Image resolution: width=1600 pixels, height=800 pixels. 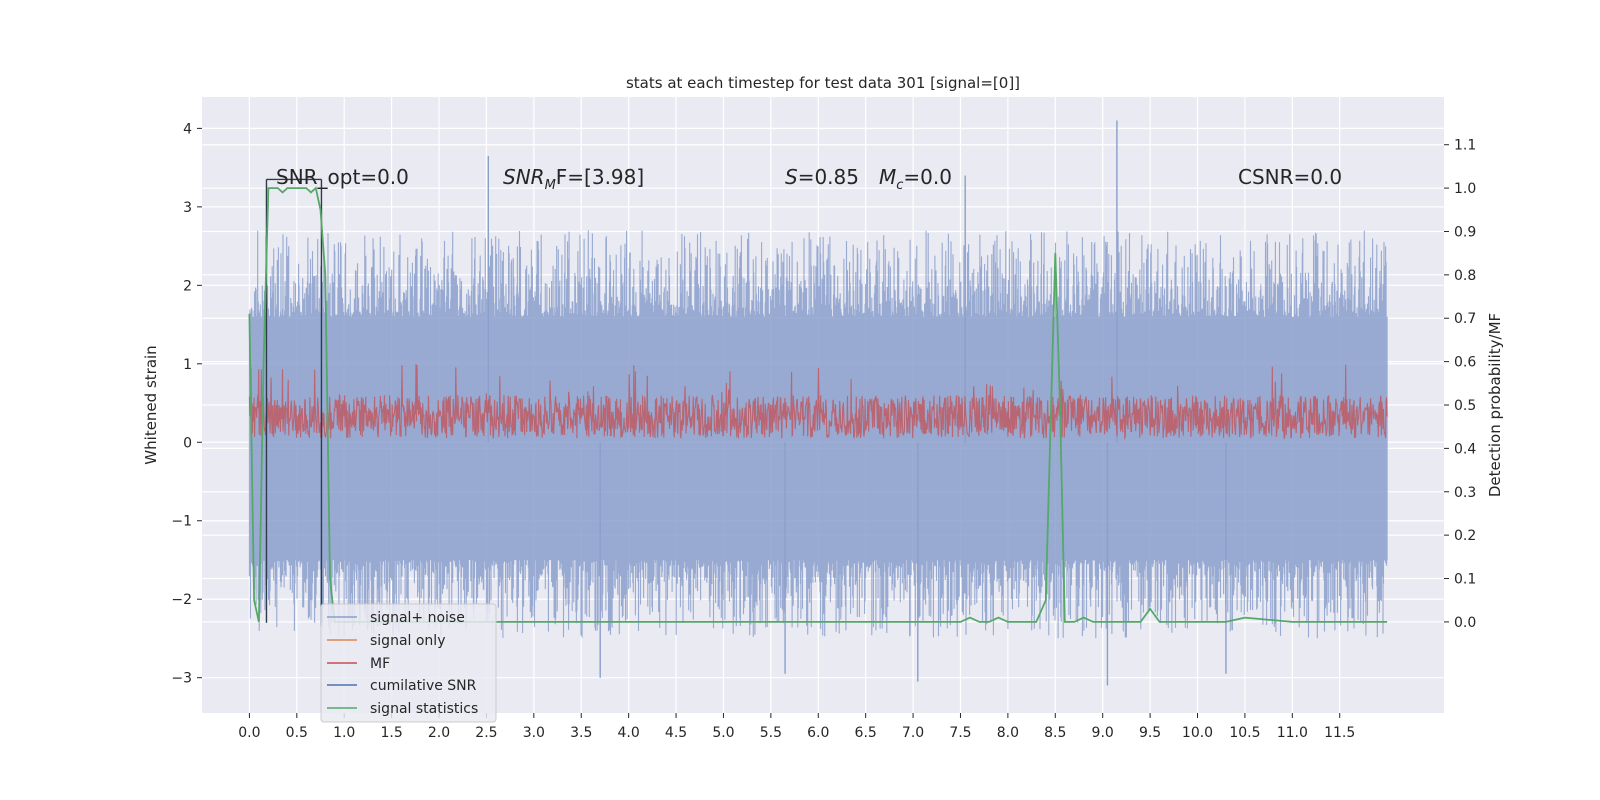 What do you see at coordinates (187, 443) in the screenshot?
I see `y-tick-label: 0` at bounding box center [187, 443].